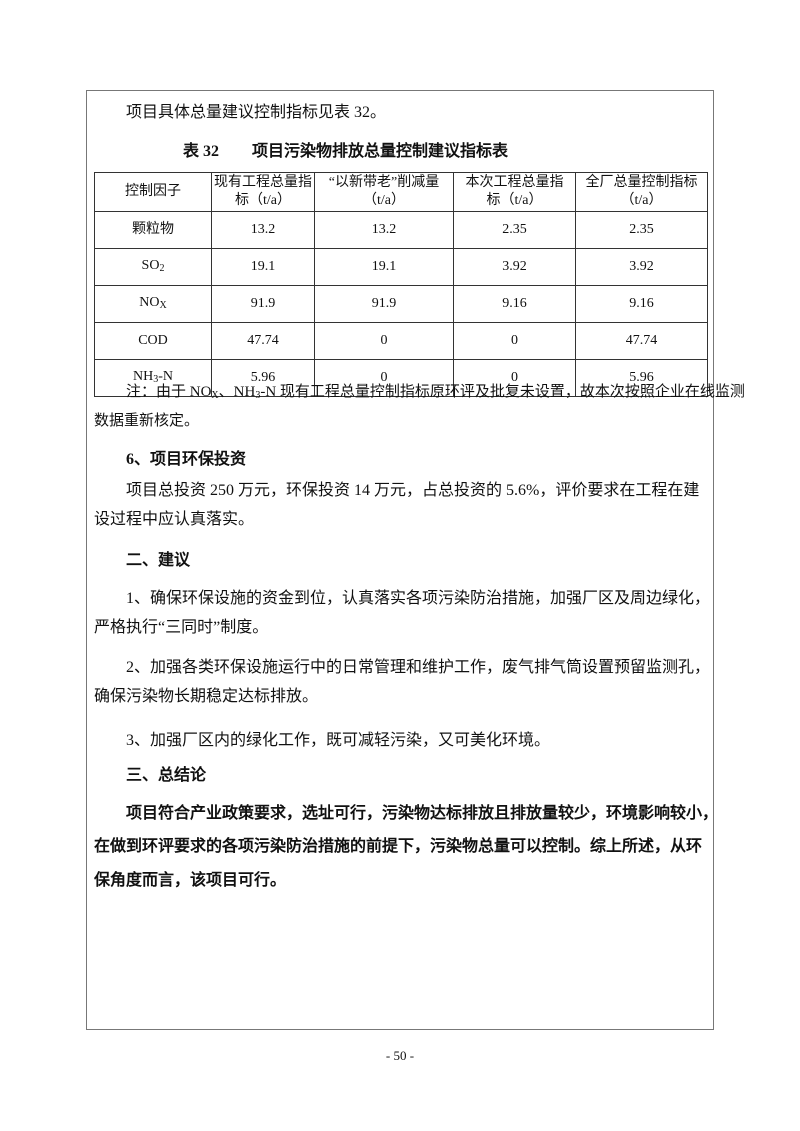  Describe the element at coordinates (162, 268) in the screenshot. I see `factor-subscript: 2` at that location.